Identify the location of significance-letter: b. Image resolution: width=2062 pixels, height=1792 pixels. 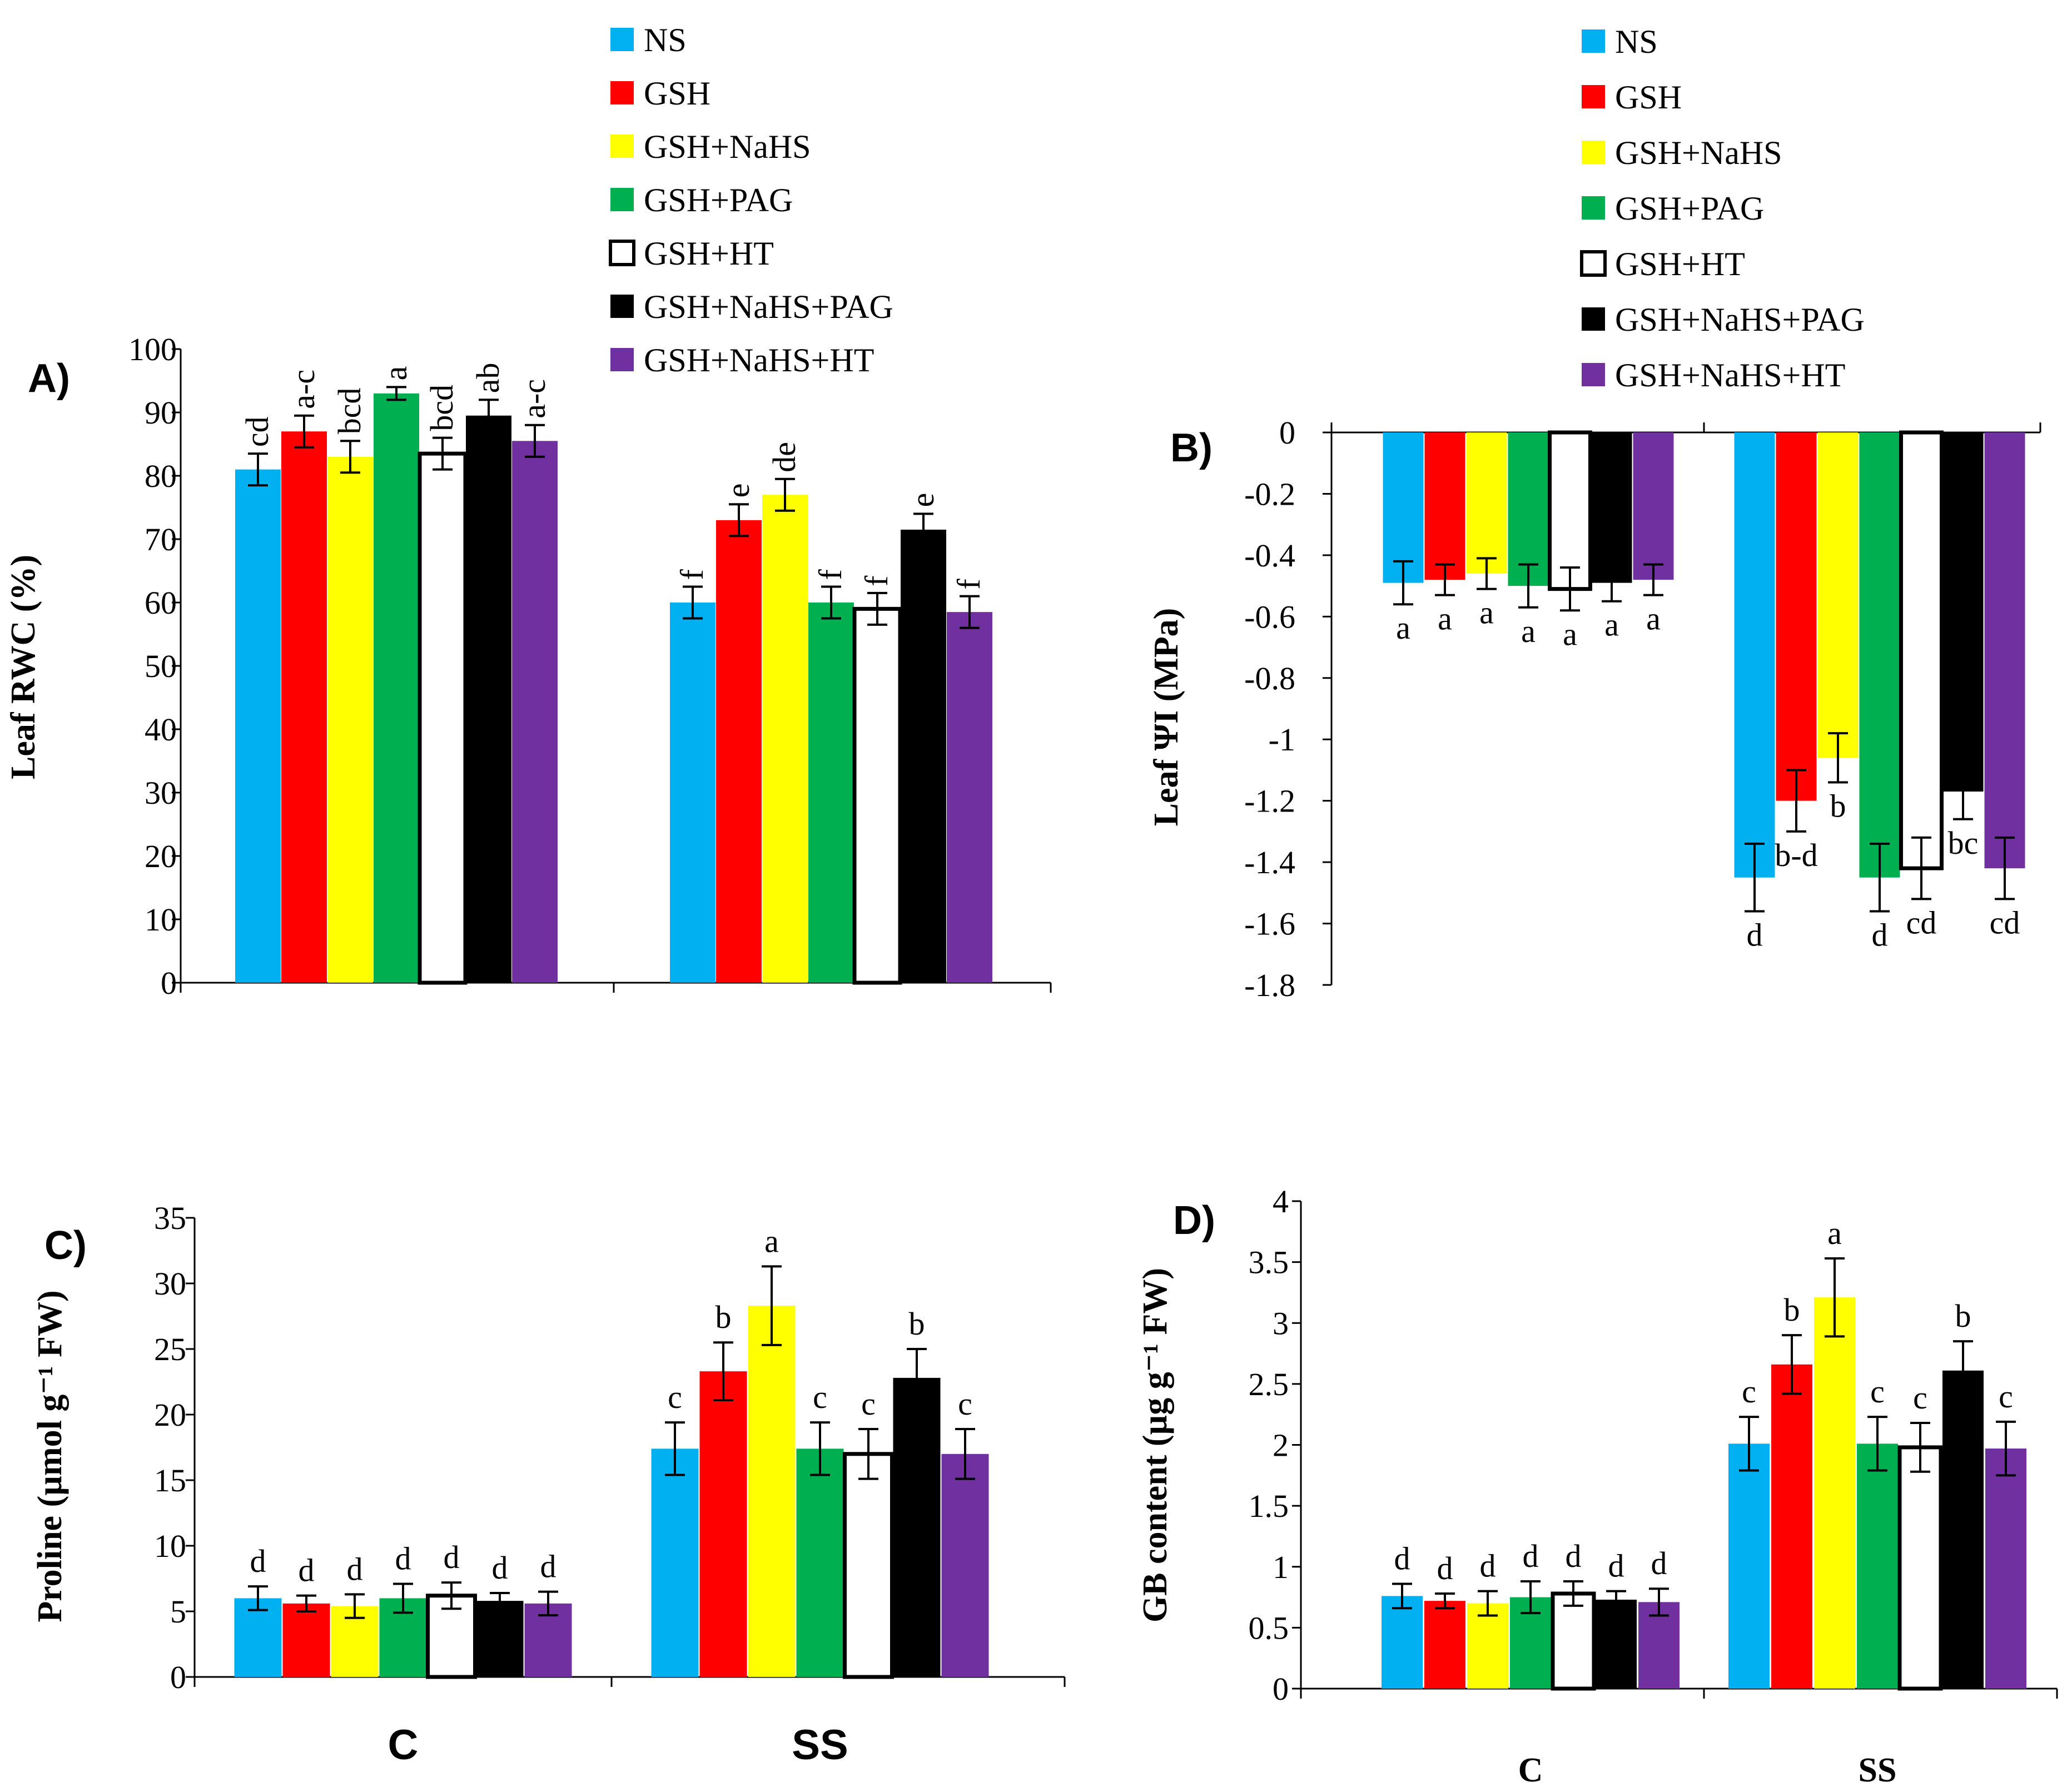
(1963, 1316).